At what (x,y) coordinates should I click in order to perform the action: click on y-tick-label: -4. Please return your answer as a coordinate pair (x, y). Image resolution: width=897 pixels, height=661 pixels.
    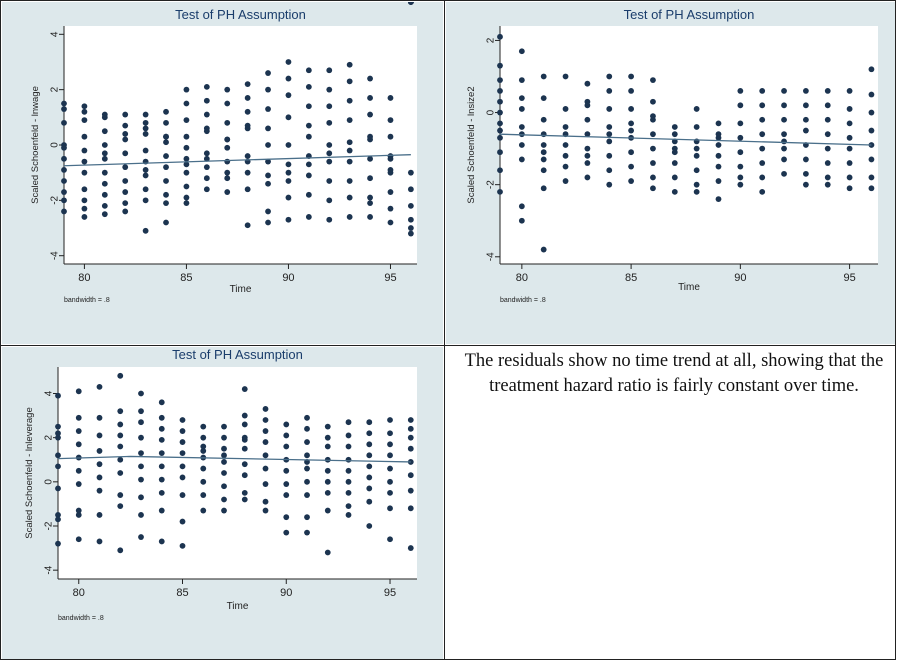
    Looking at the image, I should click on (491, 256).